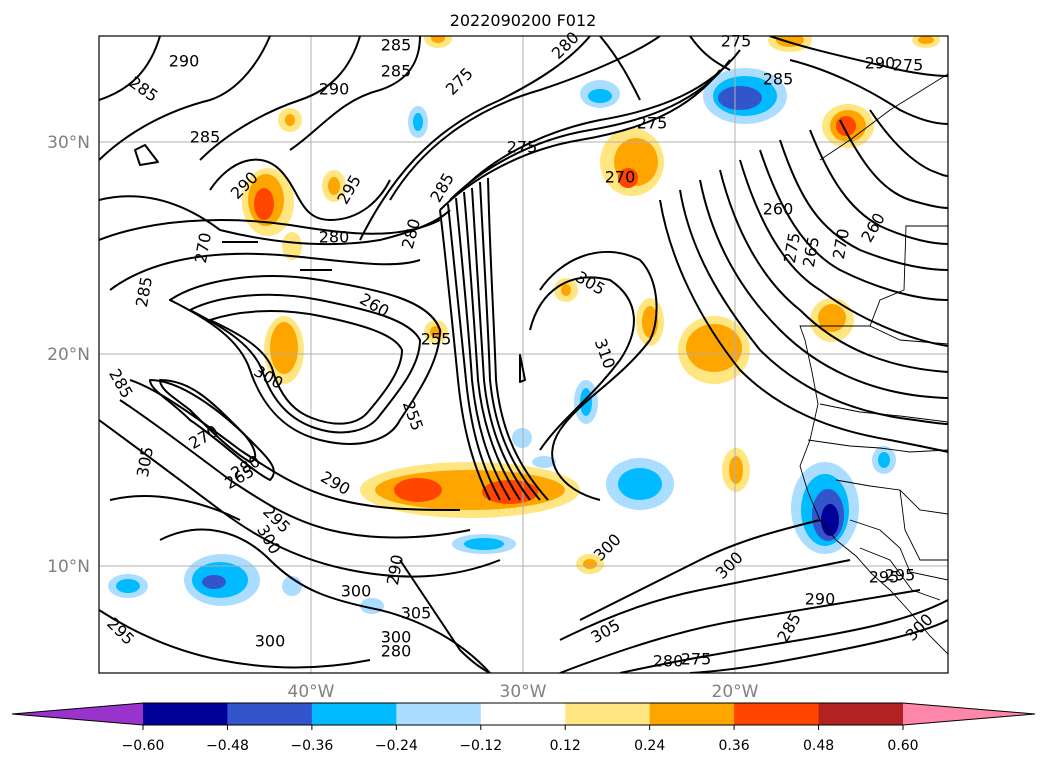  I want to click on coastline, so click(873, 364).